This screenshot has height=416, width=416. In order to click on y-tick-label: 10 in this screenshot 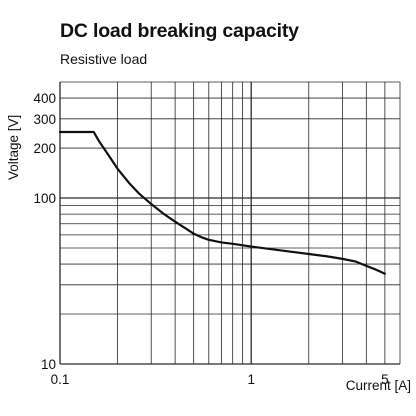, I will do `click(48, 364)`.